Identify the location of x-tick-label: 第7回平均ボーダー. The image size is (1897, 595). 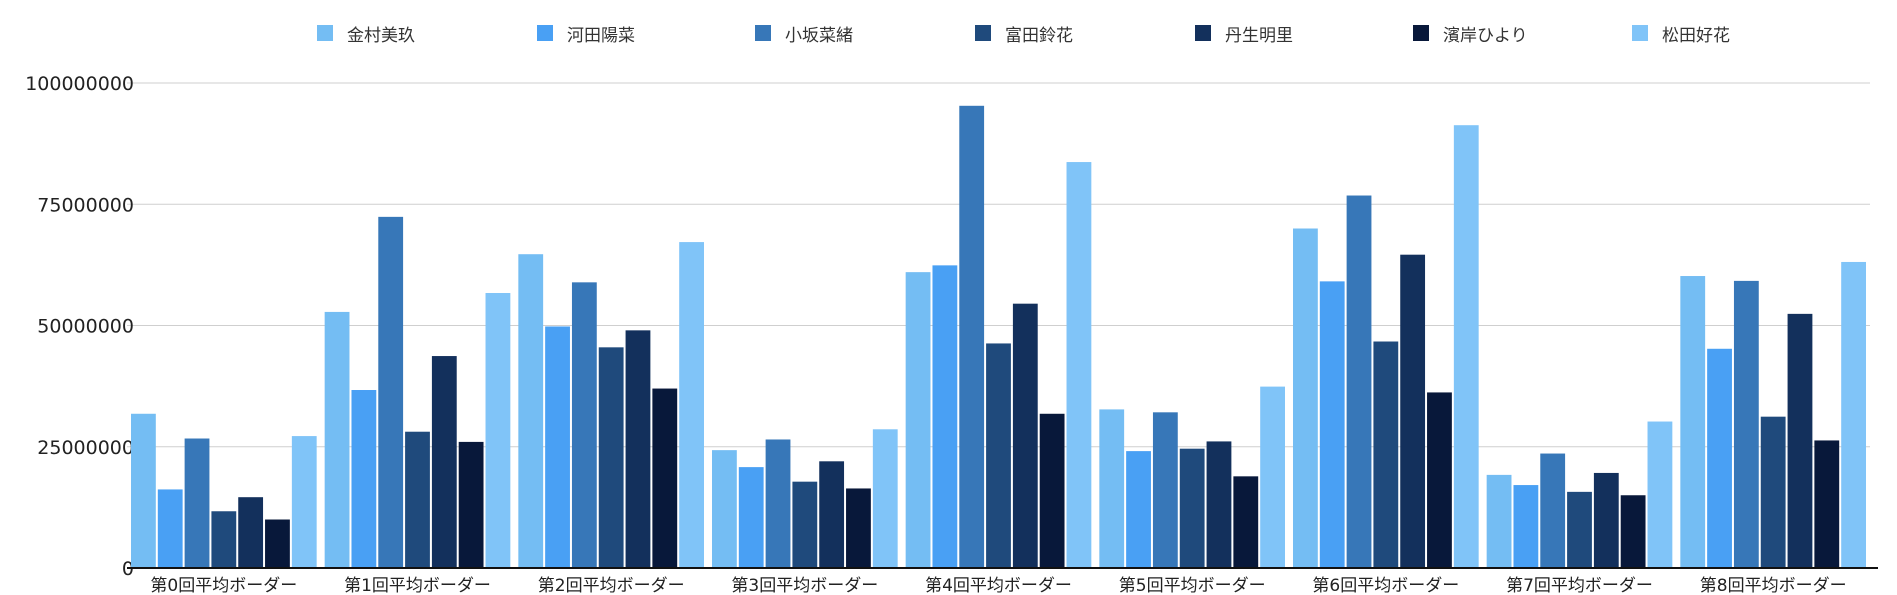
(1579, 585).